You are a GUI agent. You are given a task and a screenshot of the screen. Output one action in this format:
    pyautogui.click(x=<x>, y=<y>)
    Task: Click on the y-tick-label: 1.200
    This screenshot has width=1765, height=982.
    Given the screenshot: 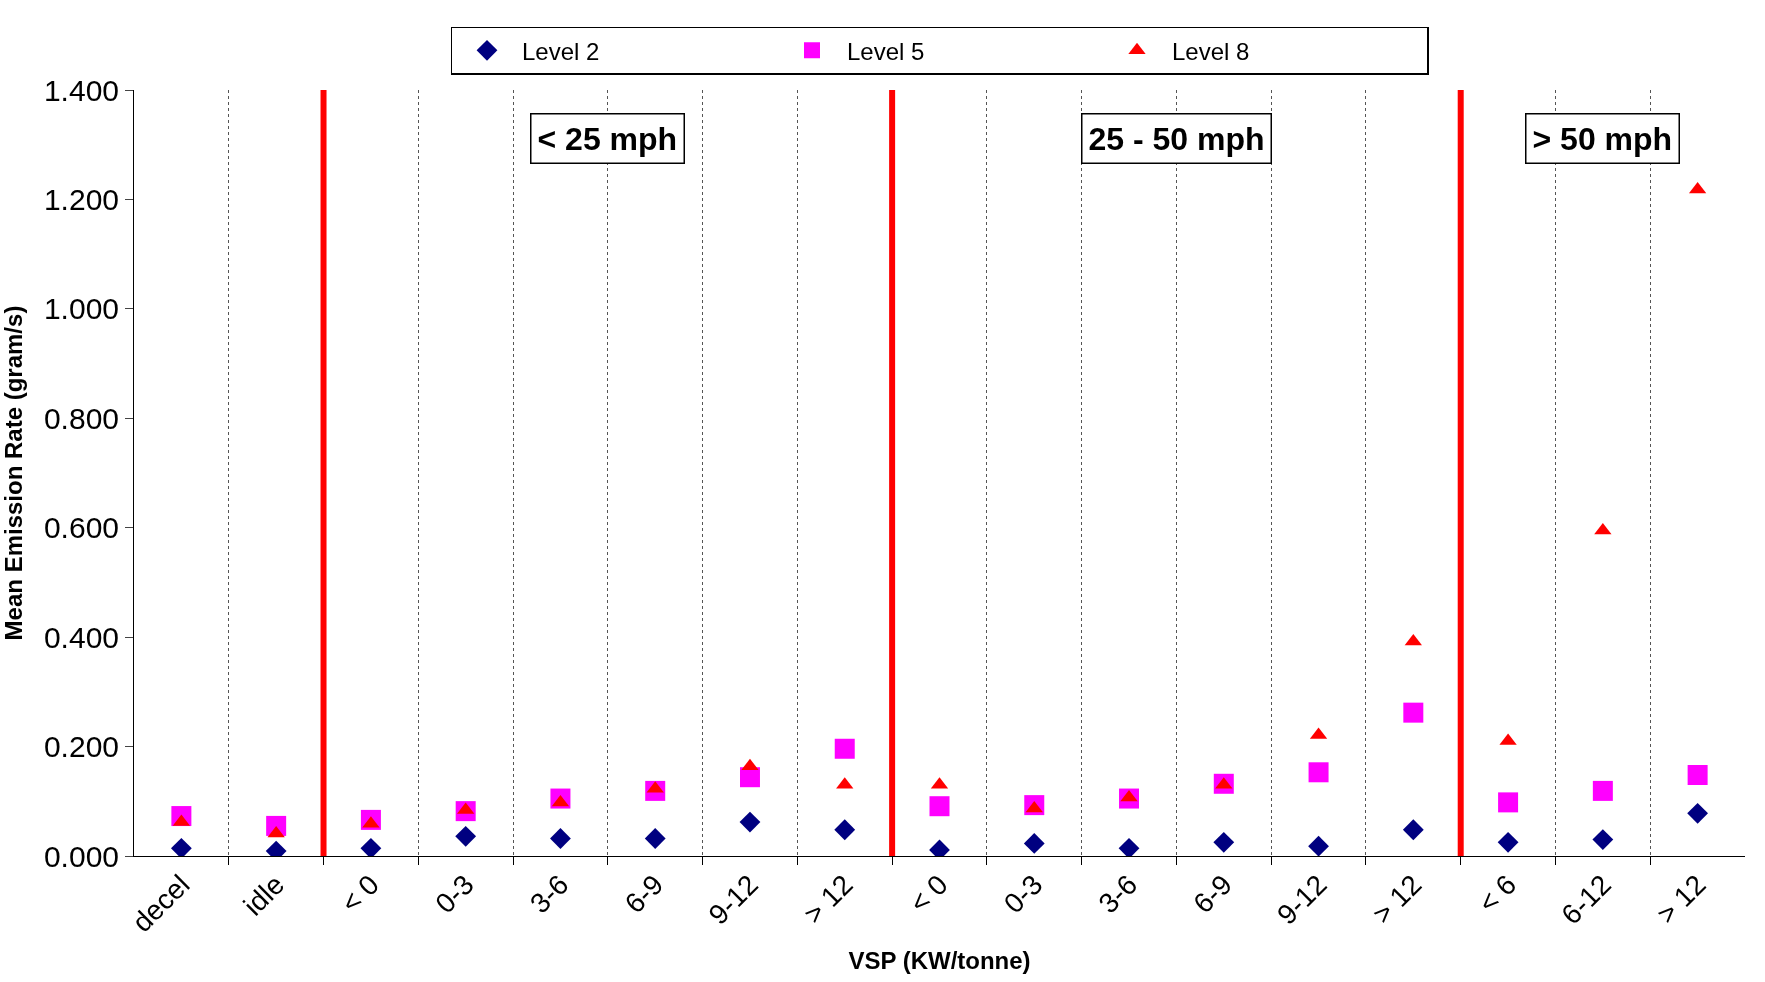 What is the action you would take?
    pyautogui.click(x=81, y=199)
    